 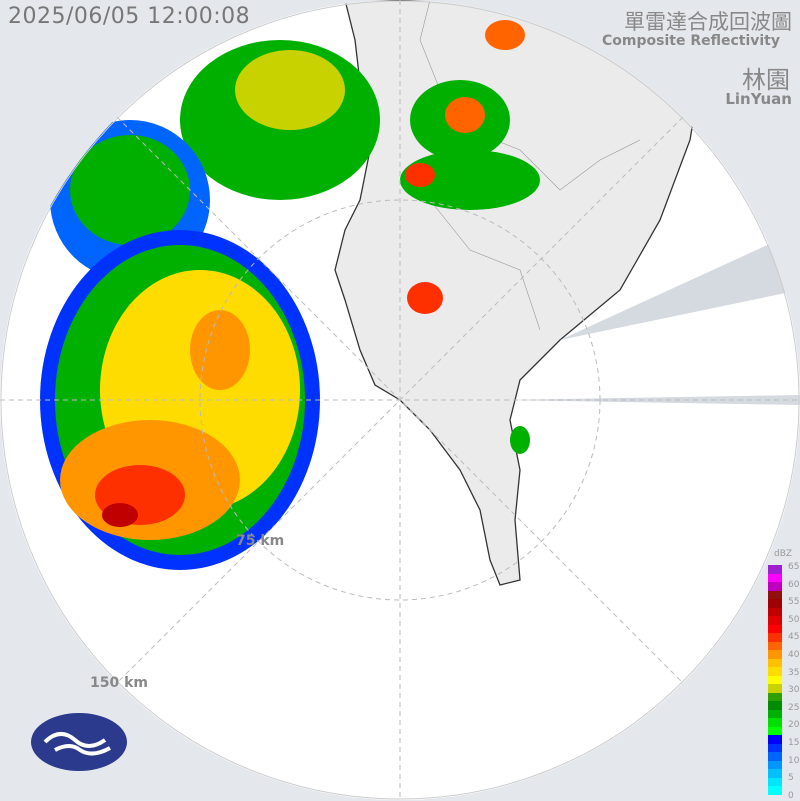 What do you see at coordinates (680, 285) in the screenshot?
I see `beam-blockage` at bounding box center [680, 285].